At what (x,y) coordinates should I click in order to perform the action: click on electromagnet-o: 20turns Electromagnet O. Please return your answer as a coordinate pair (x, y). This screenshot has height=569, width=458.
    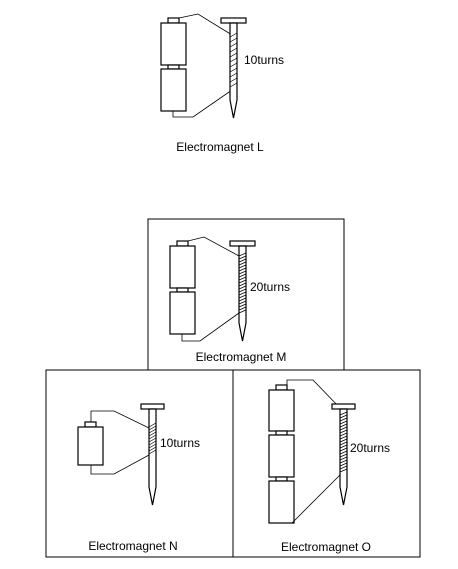
    Looking at the image, I should click on (326, 463).